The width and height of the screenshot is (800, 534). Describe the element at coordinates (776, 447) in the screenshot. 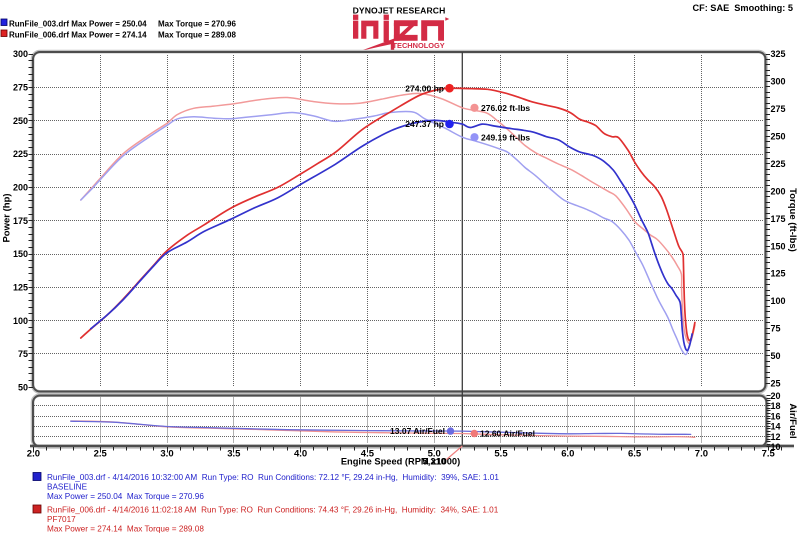

I see `svg-text: 10` at that location.